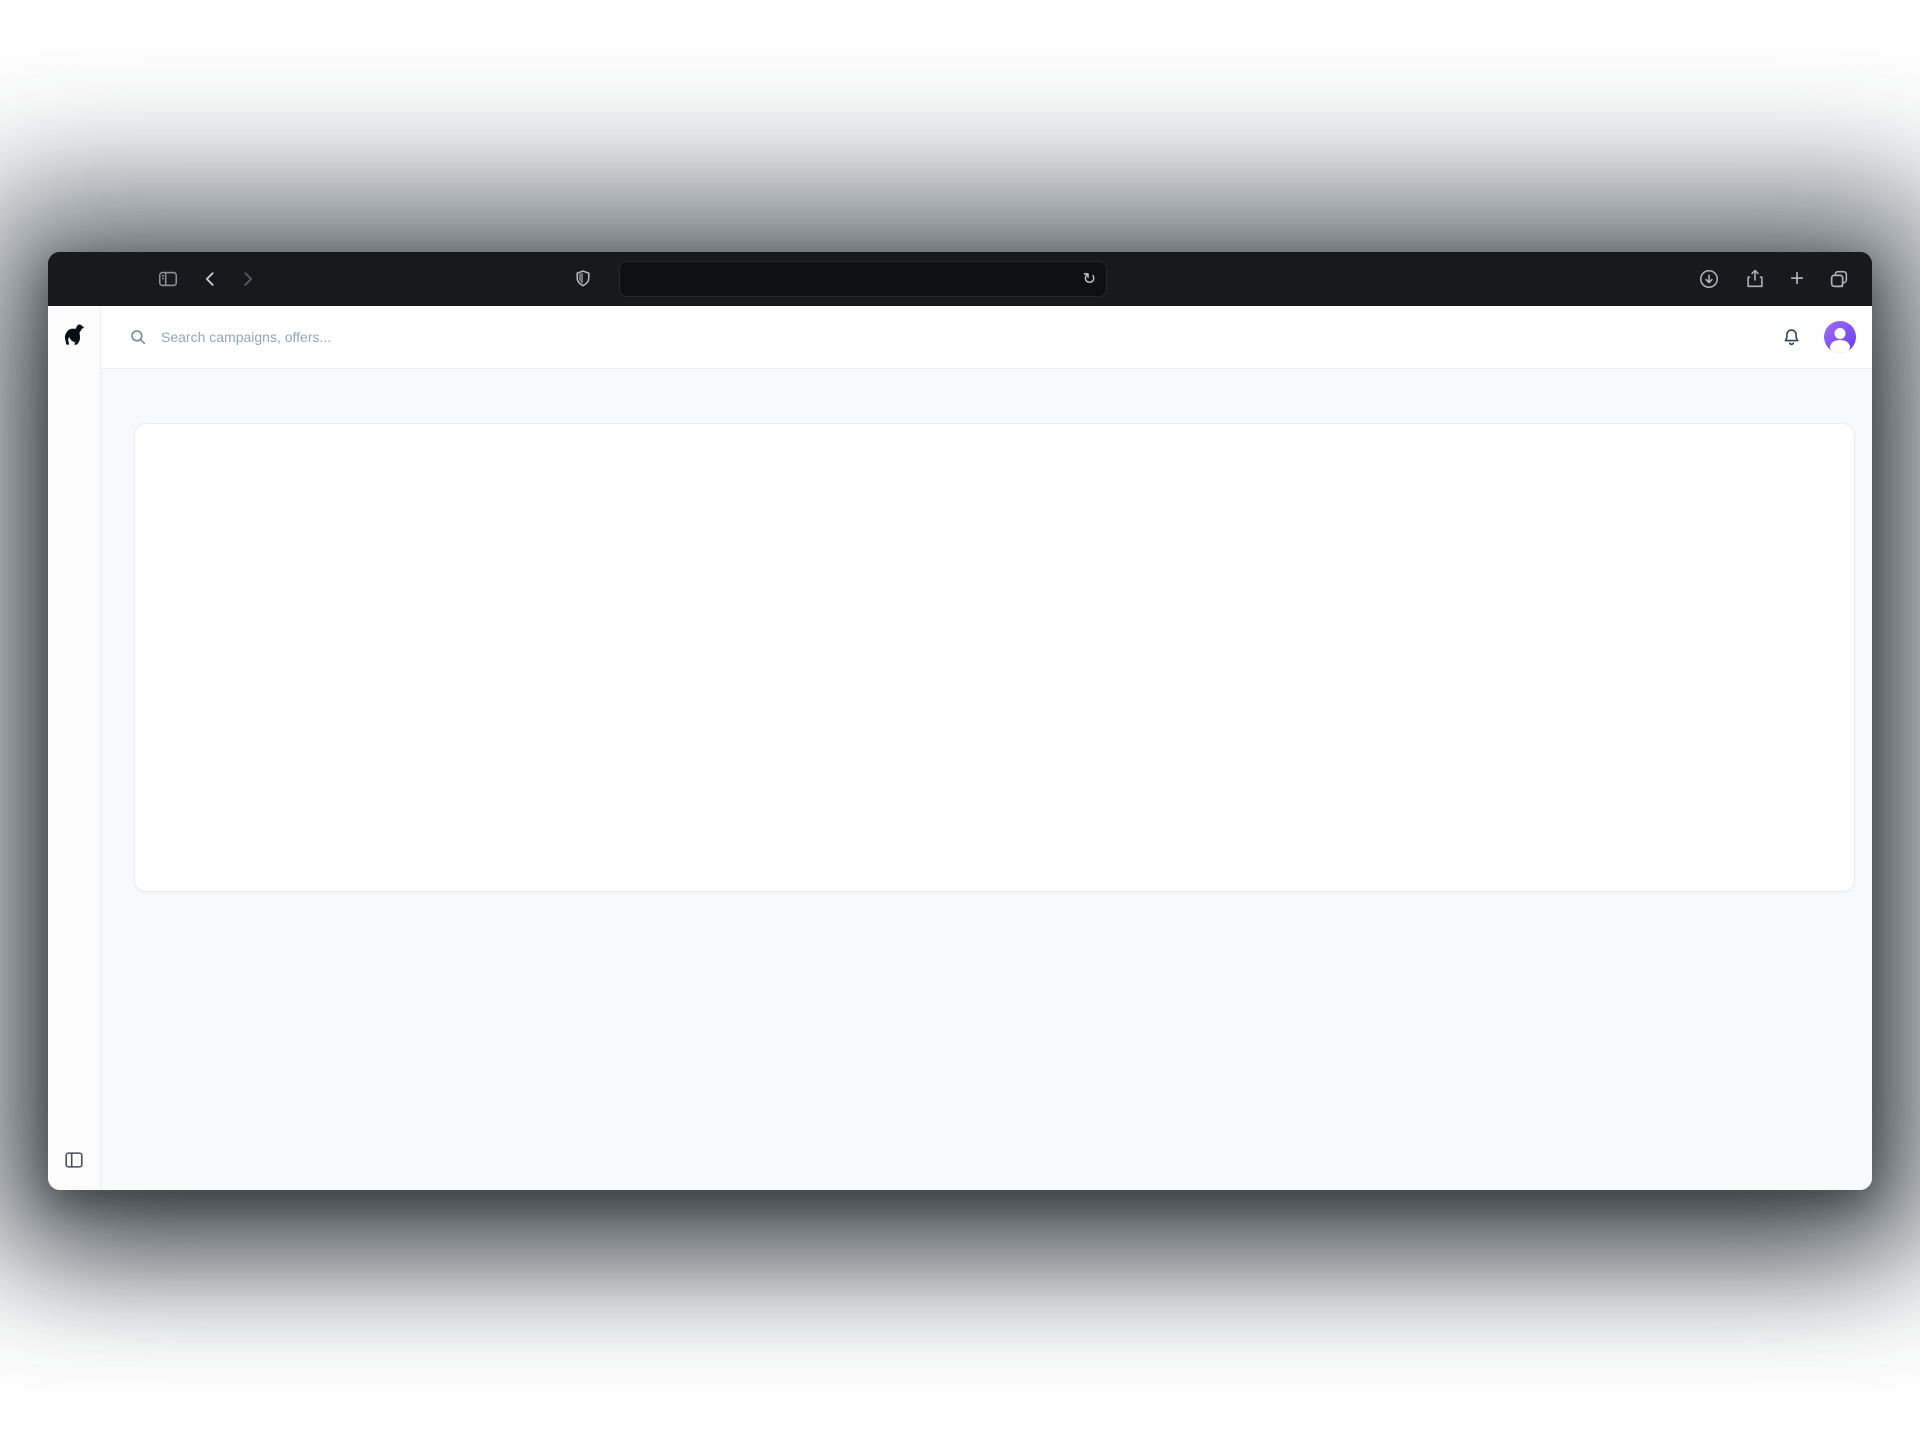  I want to click on tab-overview-icon, so click(1839, 279).